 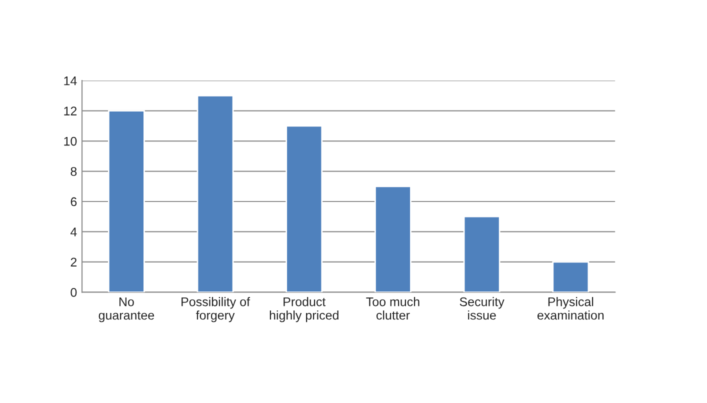 What do you see at coordinates (73, 201) in the screenshot?
I see `y-tick-label: 6` at bounding box center [73, 201].